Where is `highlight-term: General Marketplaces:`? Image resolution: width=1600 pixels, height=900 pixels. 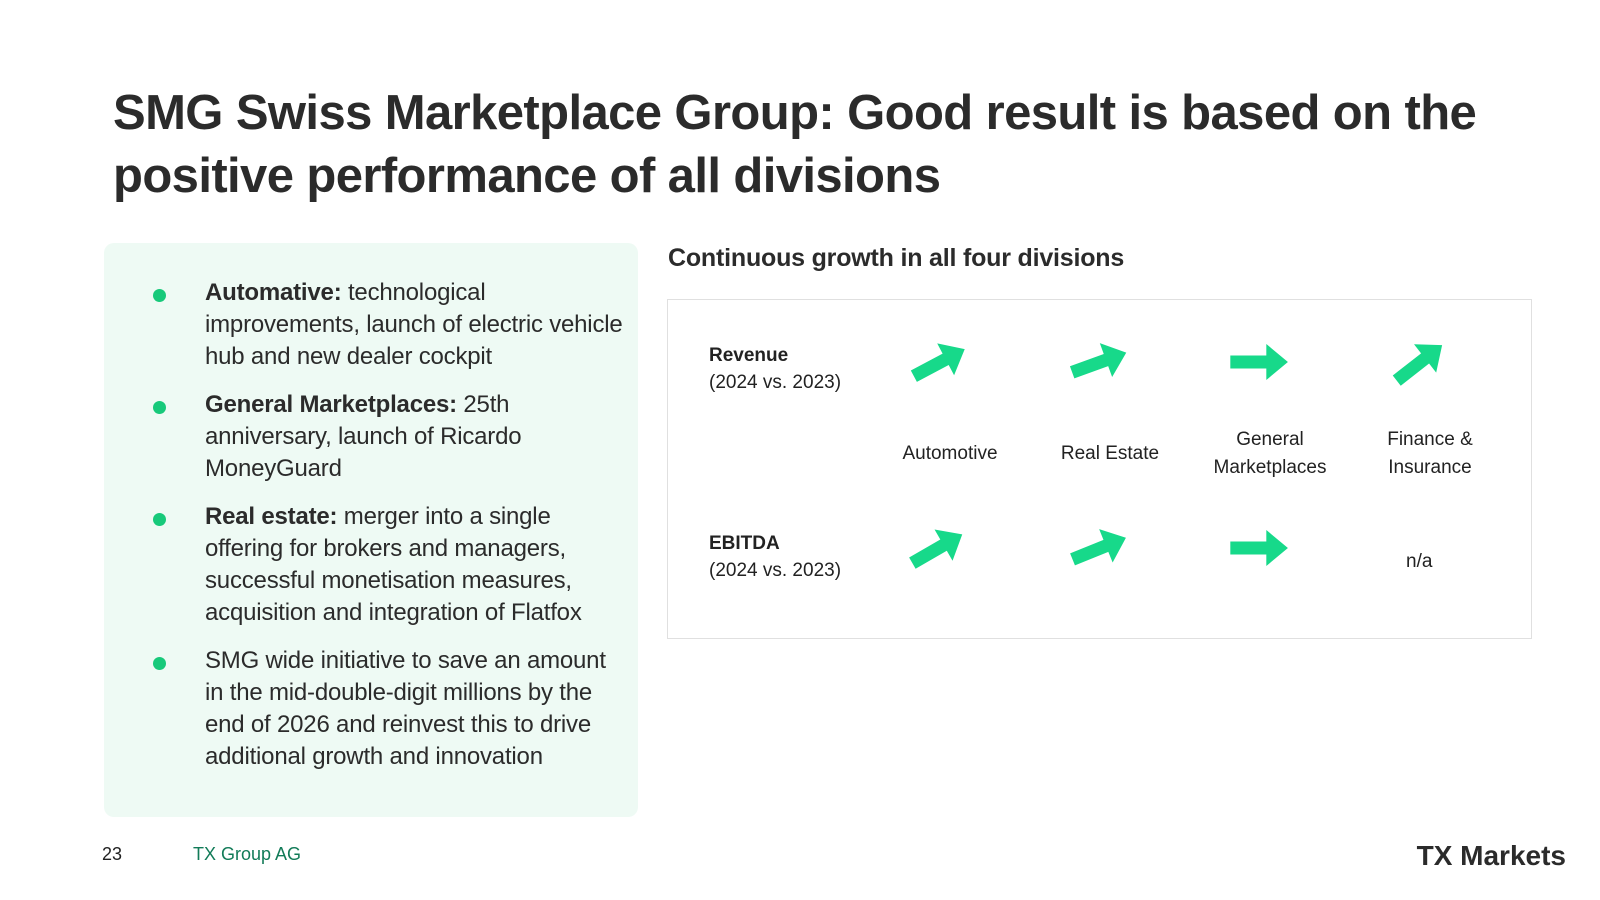 highlight-term: General Marketplaces: is located at coordinates (331, 404).